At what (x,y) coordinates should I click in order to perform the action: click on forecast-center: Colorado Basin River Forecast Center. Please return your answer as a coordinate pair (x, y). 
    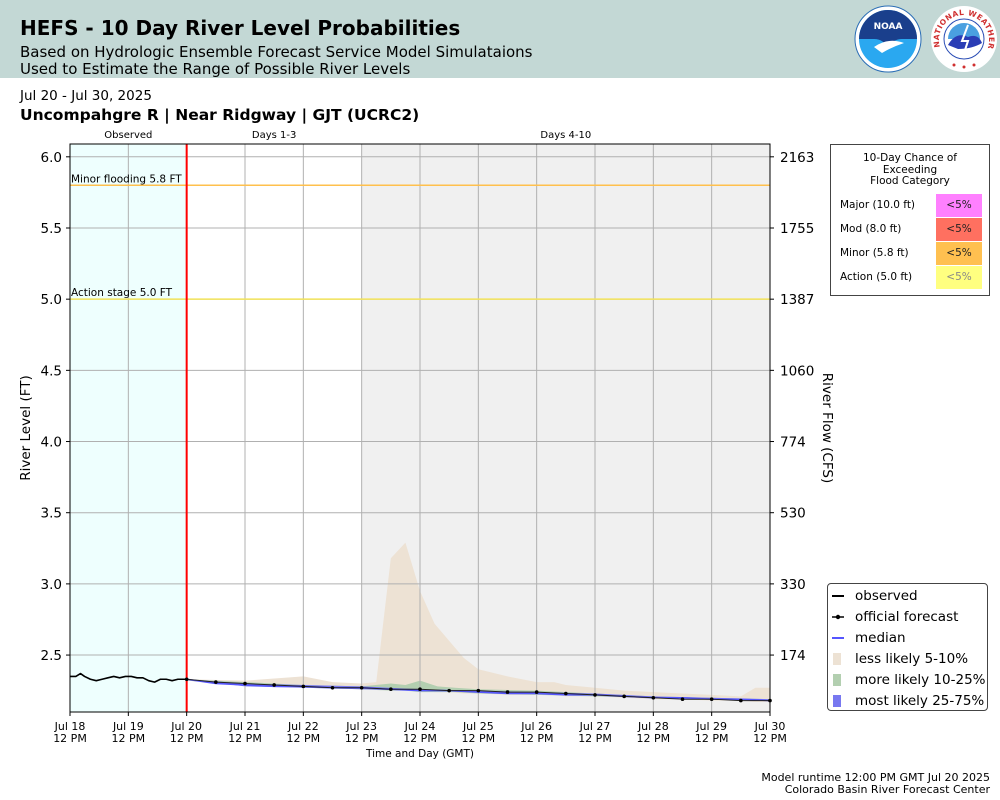
    Looking at the image, I should click on (887, 789).